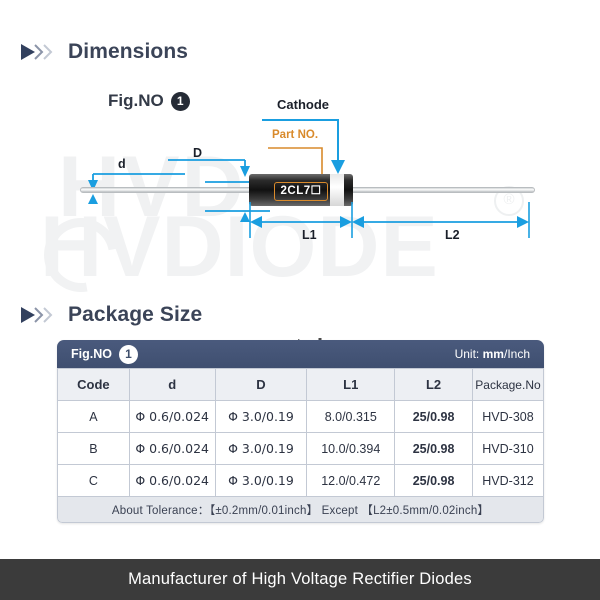 This screenshot has height=600, width=600. I want to click on table-header-bar: Fig.NO 1 Unit: mm/Inch, so click(300, 354).